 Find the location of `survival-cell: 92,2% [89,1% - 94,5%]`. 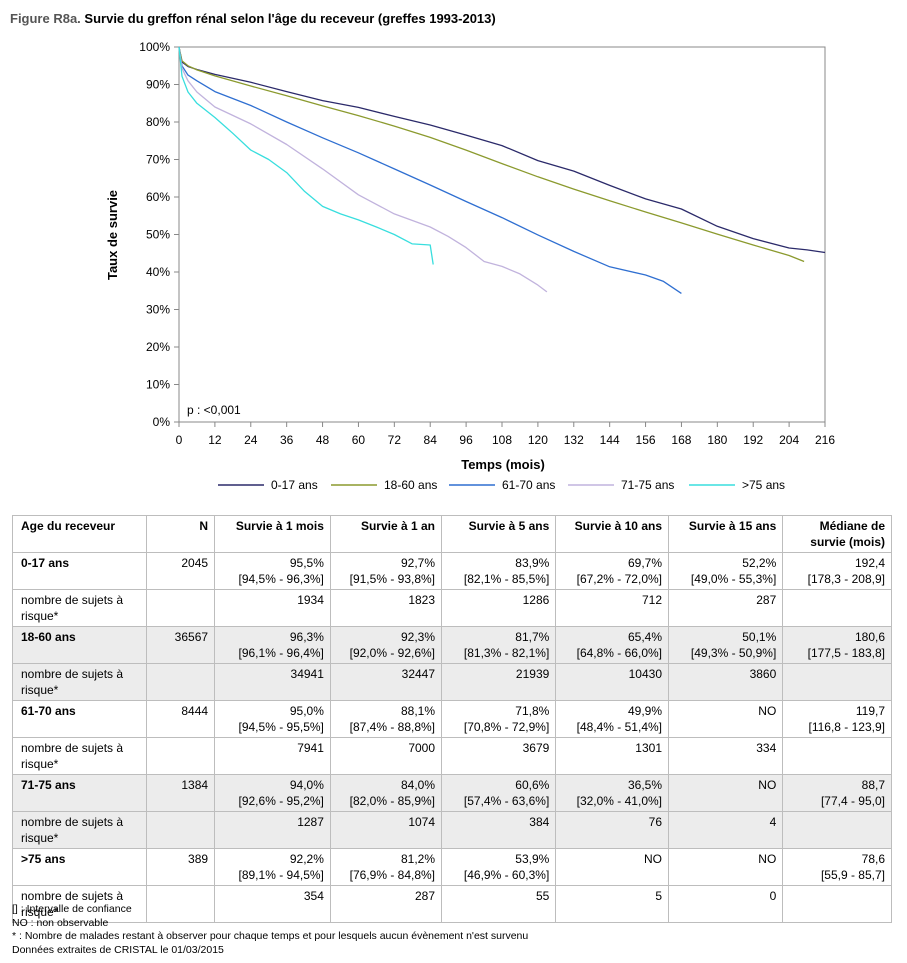

survival-cell: 92,2% [89,1% - 94,5%] is located at coordinates (272, 867).